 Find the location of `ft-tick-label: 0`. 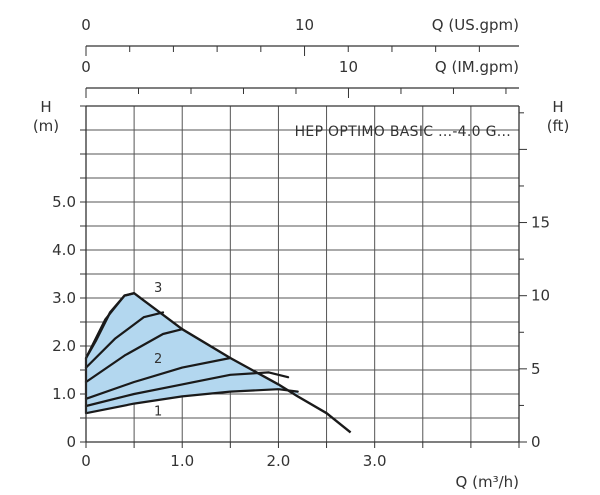

ft-tick-label: 0 is located at coordinates (536, 442).